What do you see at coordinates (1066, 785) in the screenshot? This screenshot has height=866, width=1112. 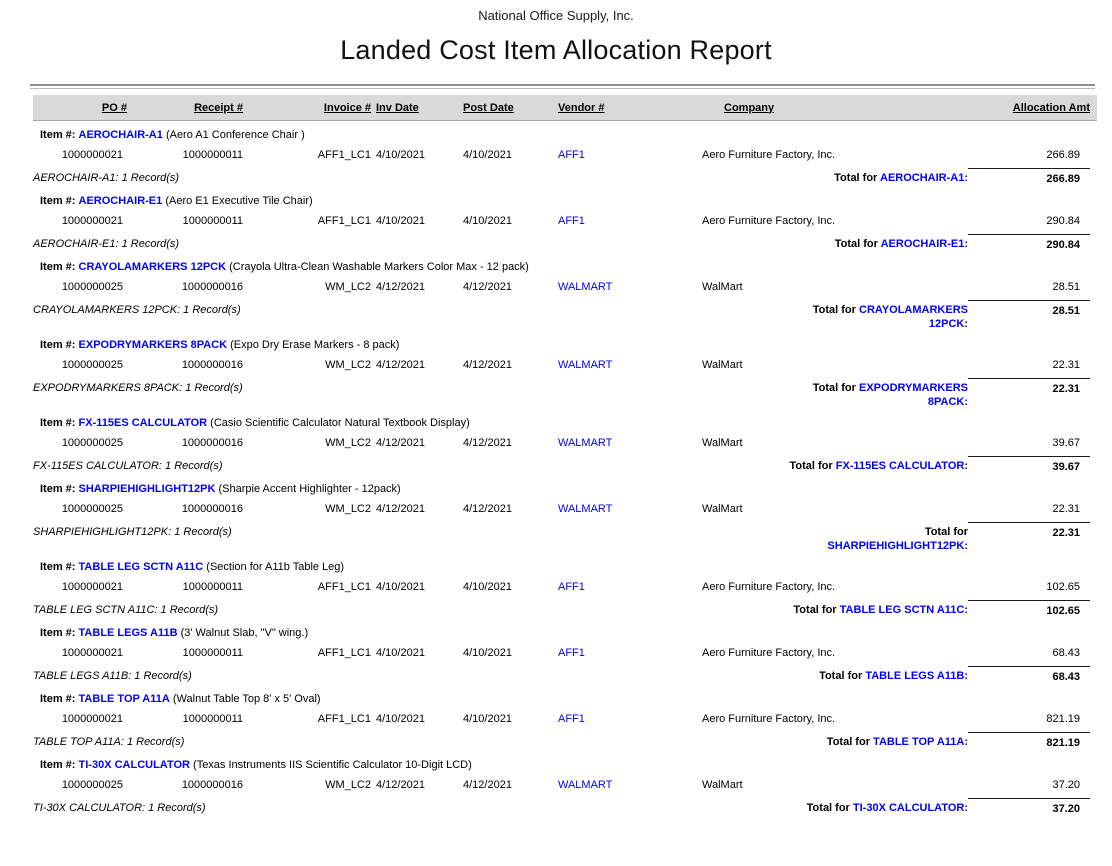 I see `cell-allocation-amount: 37.20` at bounding box center [1066, 785].